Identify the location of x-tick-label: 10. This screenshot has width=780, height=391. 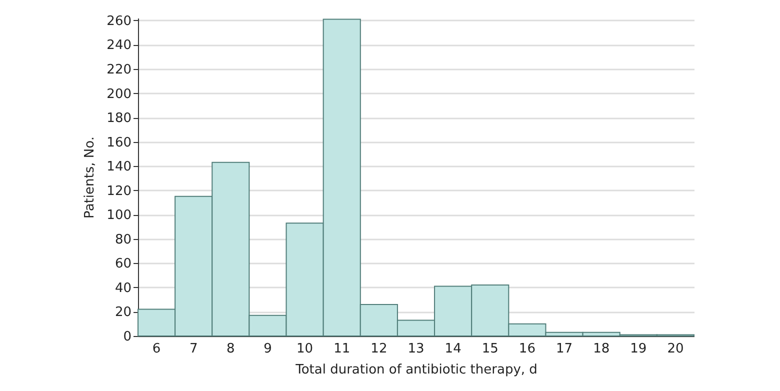
(305, 349).